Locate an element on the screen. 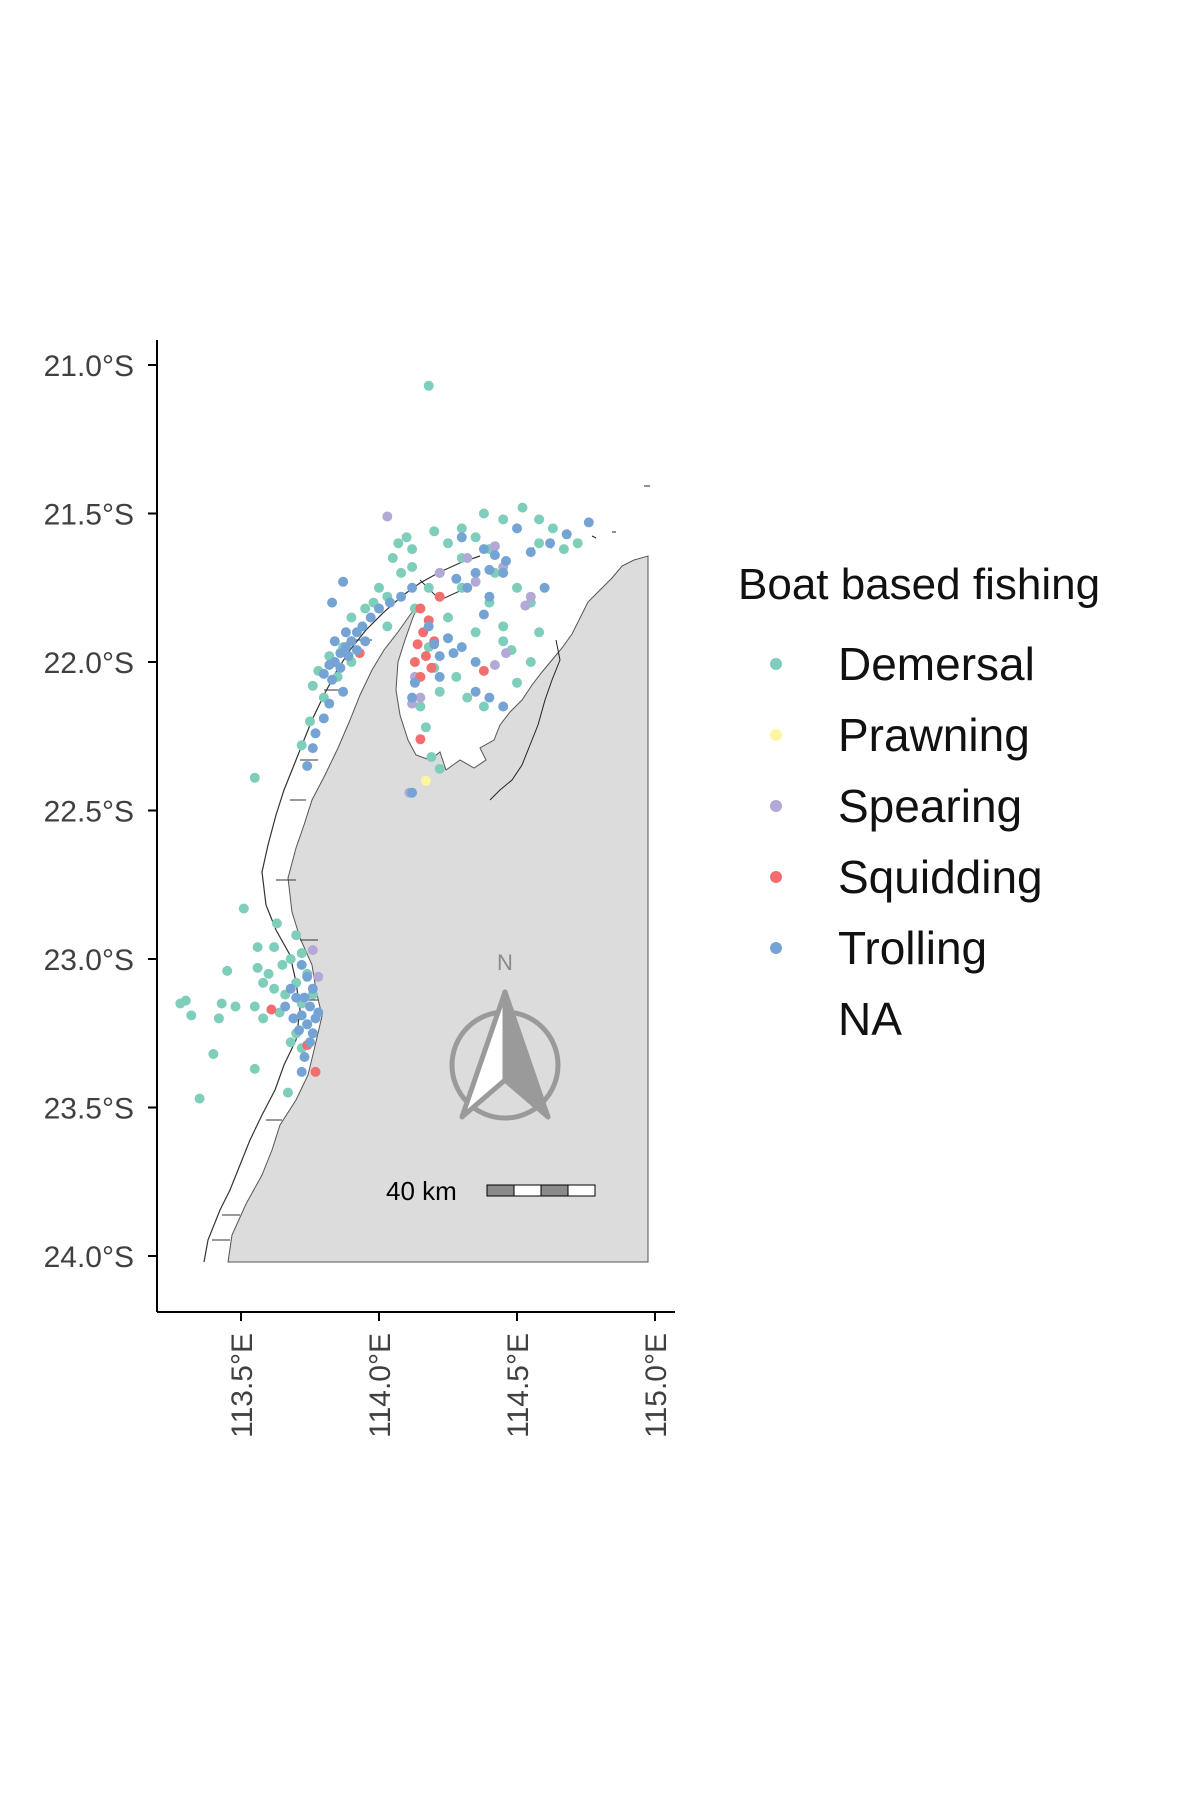 The height and width of the screenshot is (1800, 1200). legend-title: Boat based fishing is located at coordinates (919, 584).